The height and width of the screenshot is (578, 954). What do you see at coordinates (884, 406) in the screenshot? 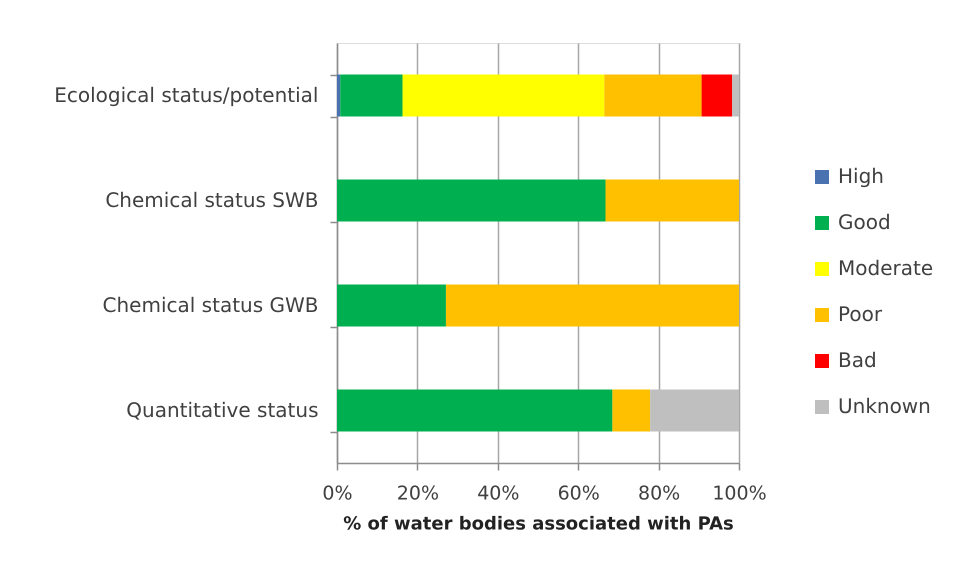
I see `legend-label: Unknown` at bounding box center [884, 406].